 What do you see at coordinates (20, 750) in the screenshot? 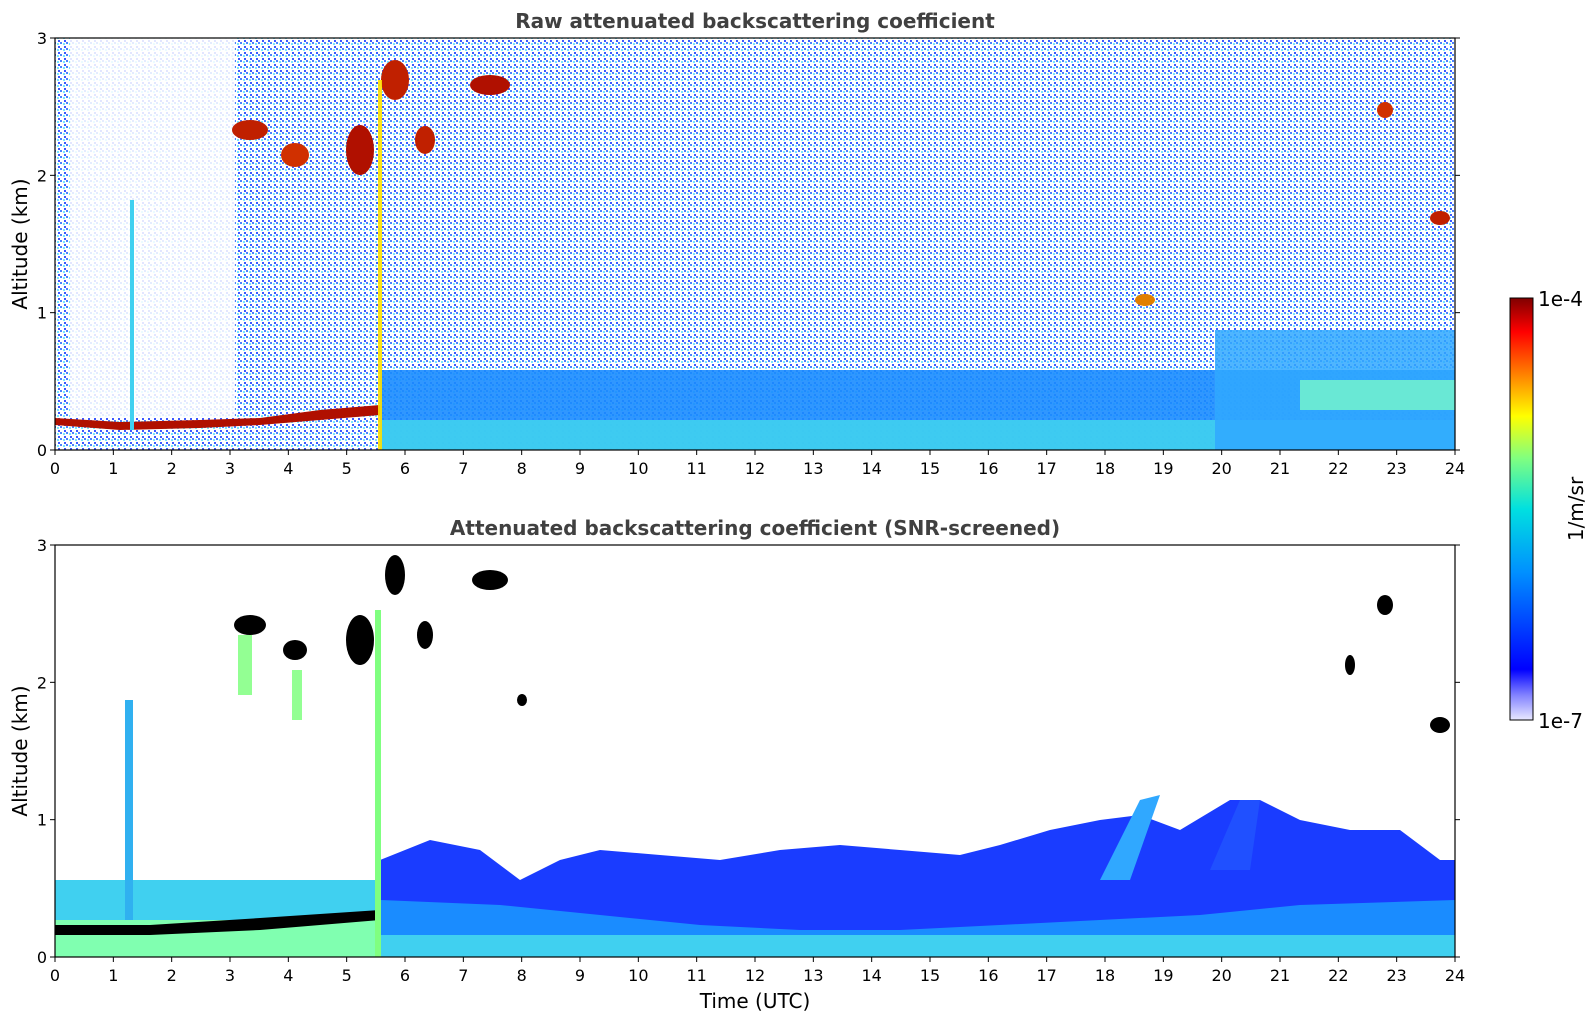
I see `panel-screened-ylabel: Altitude (km)` at bounding box center [20, 750].